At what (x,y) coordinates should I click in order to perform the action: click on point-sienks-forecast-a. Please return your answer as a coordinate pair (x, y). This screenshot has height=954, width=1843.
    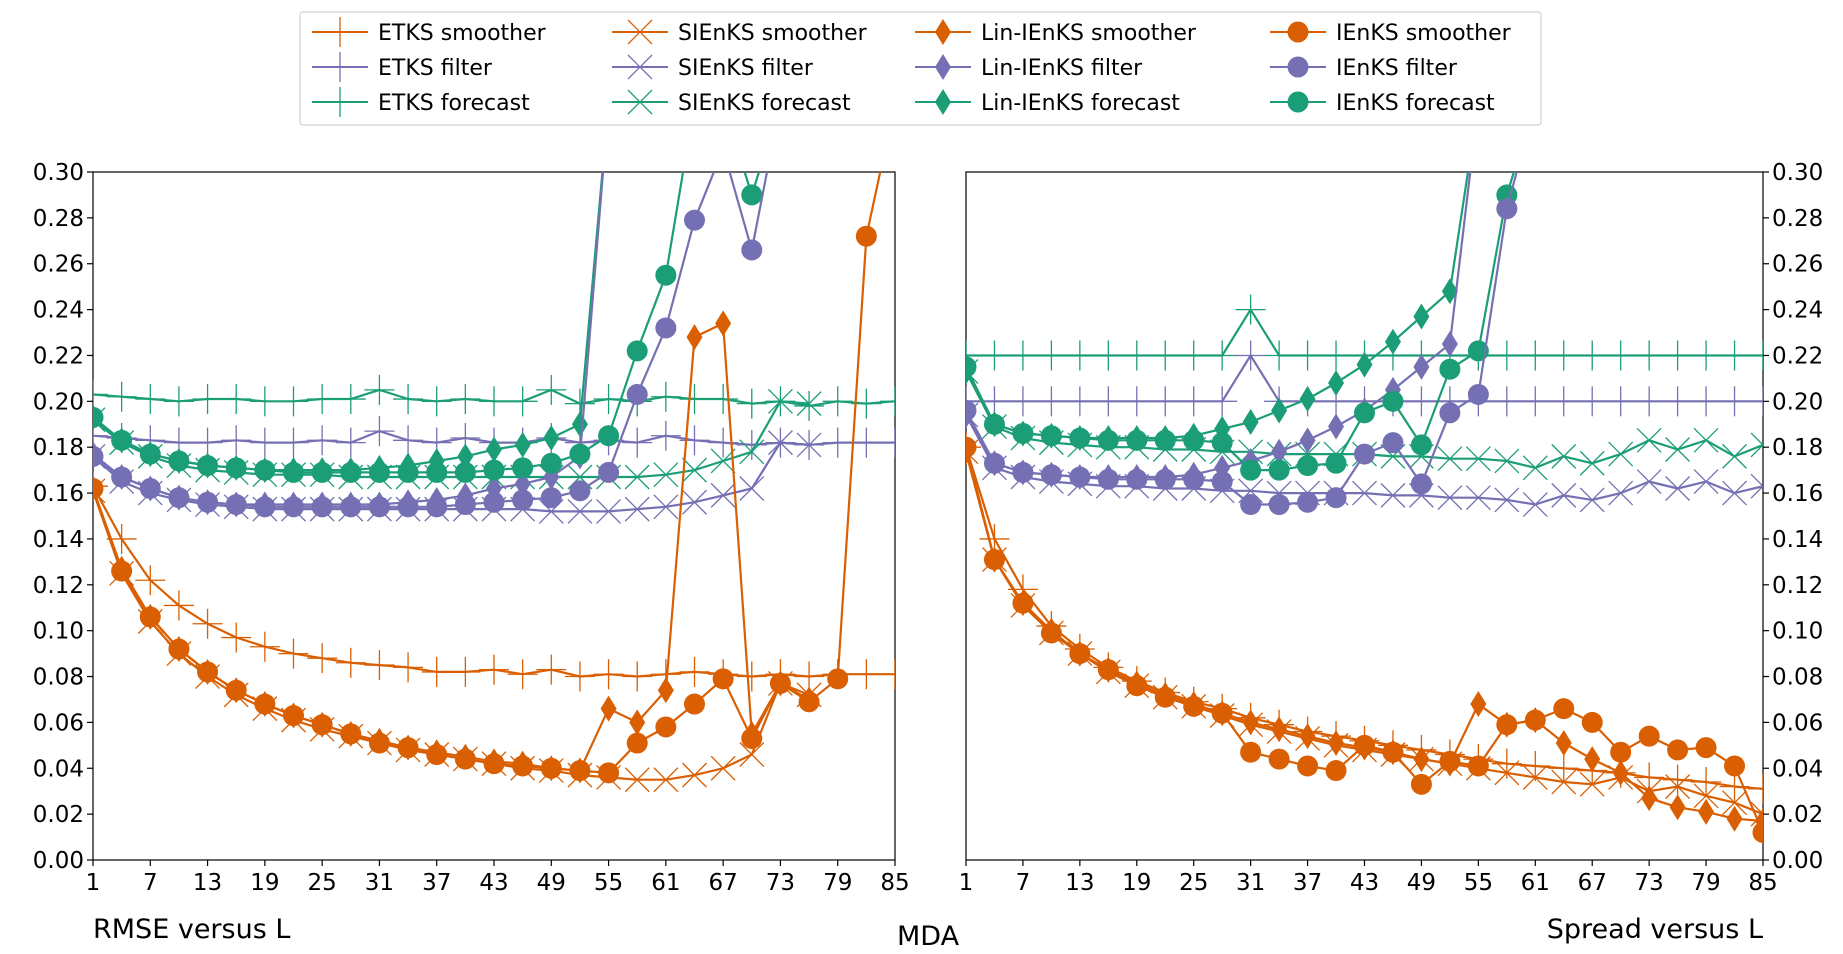
    Looking at the image, I should click on (972, 377).